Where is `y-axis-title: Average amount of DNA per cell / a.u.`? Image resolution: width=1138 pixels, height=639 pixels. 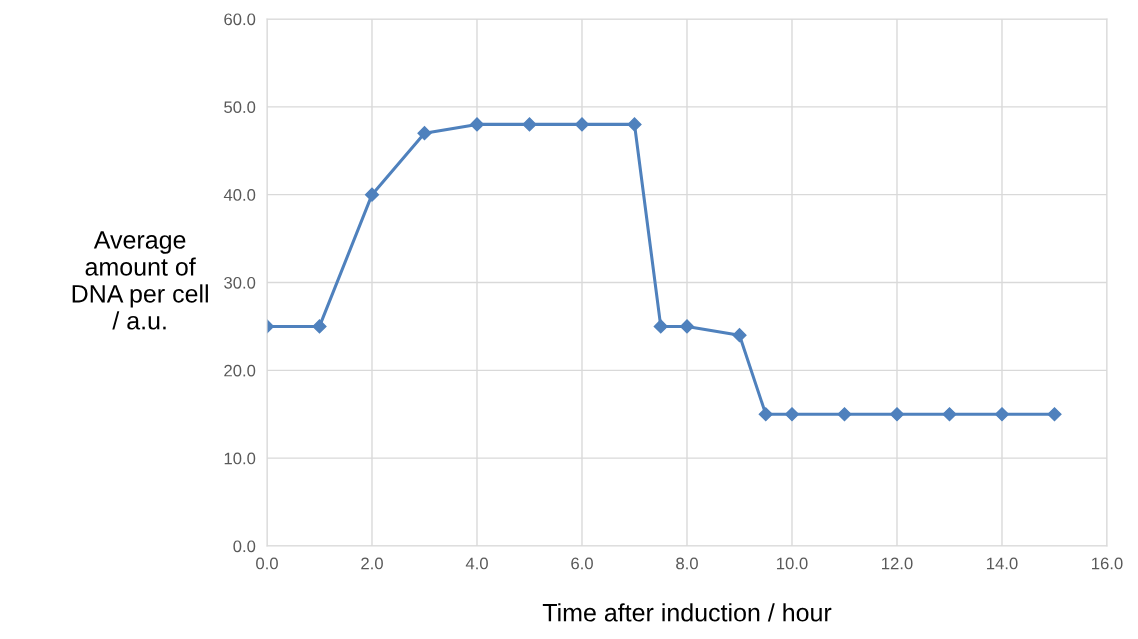 y-axis-title: Average amount of DNA per cell / a.u. is located at coordinates (140, 280).